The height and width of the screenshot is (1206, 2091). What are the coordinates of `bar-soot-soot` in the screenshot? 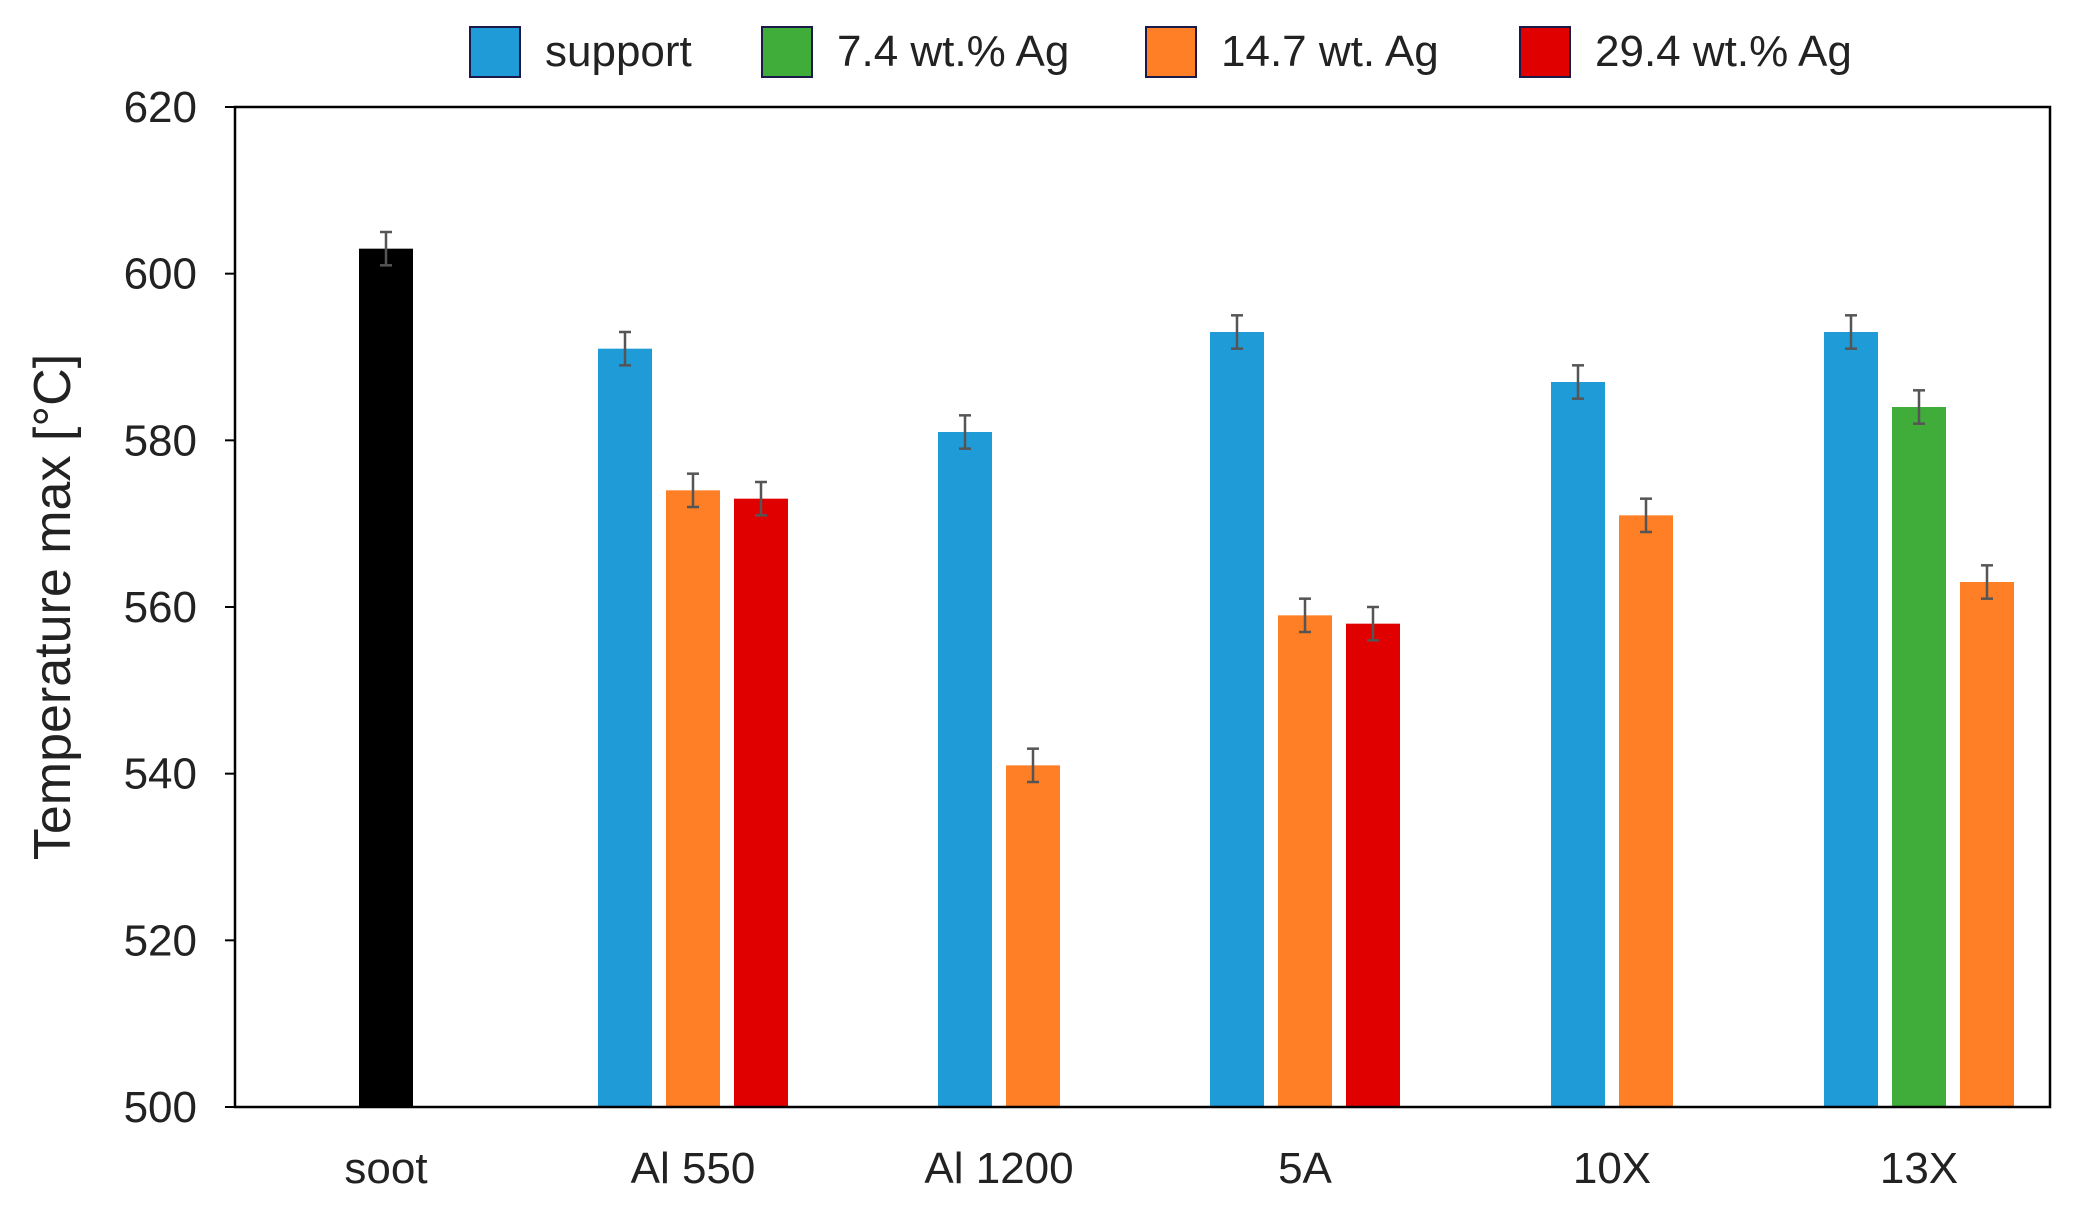 It's located at (386, 677).